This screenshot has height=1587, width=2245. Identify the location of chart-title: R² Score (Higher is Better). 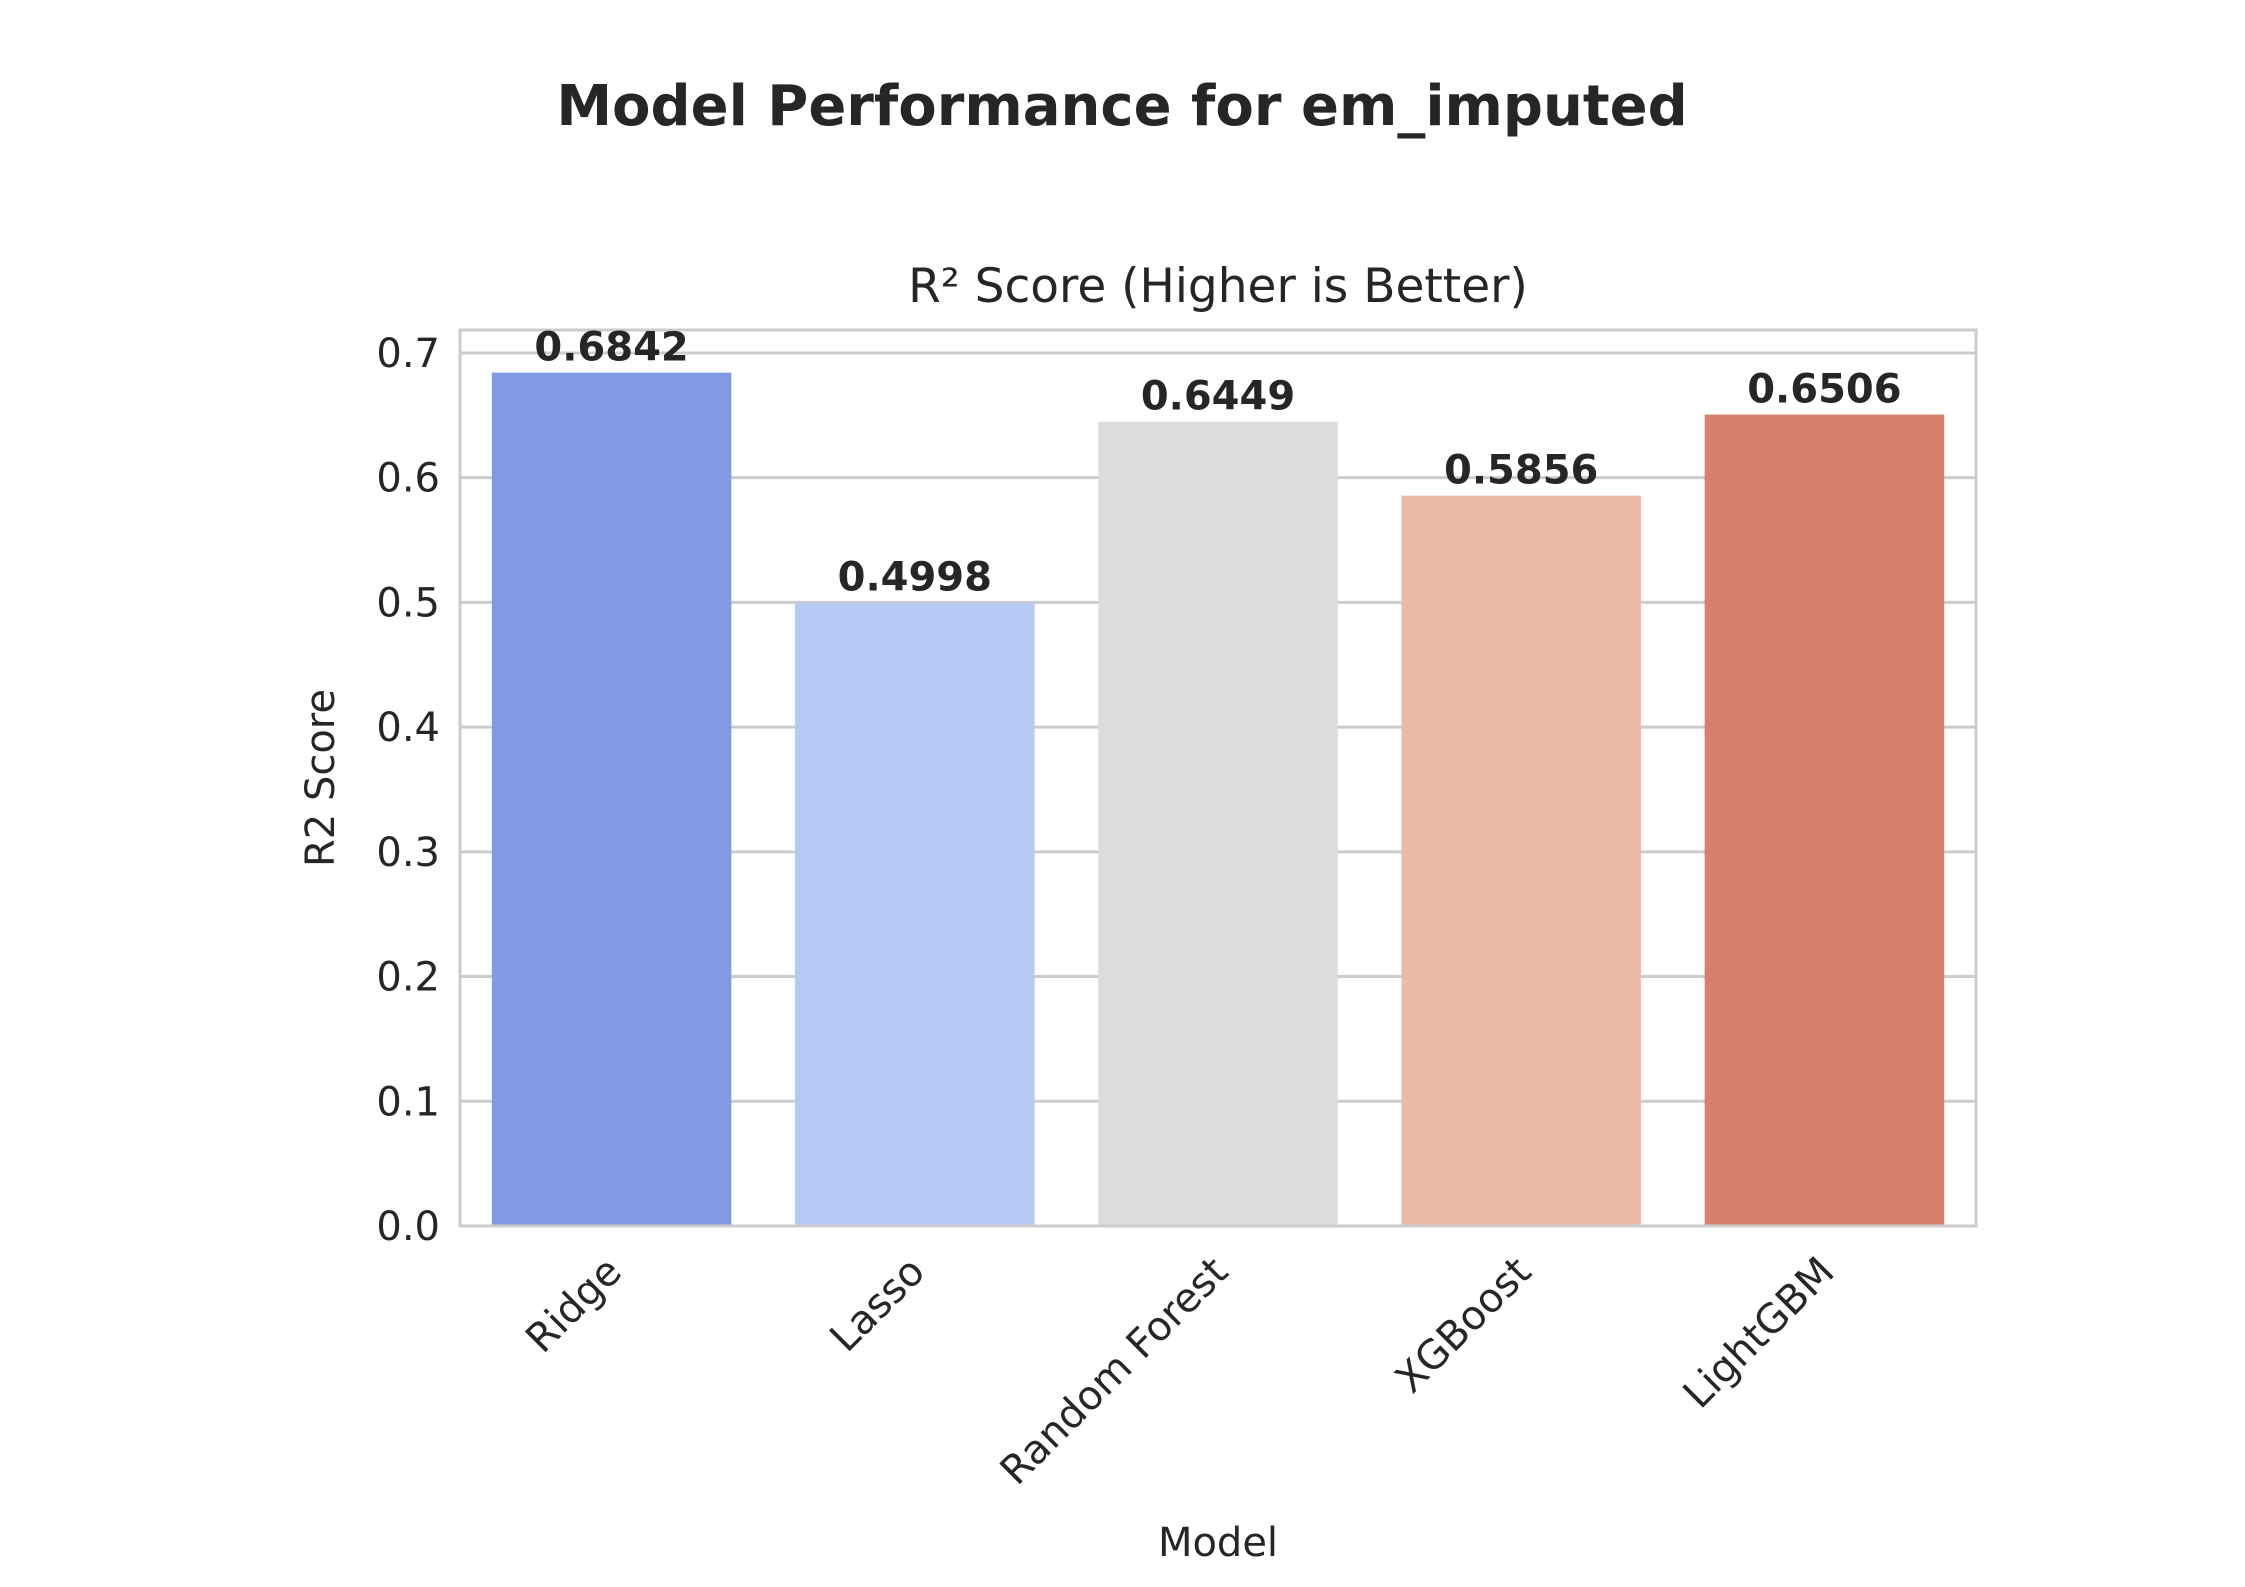
(1218, 286).